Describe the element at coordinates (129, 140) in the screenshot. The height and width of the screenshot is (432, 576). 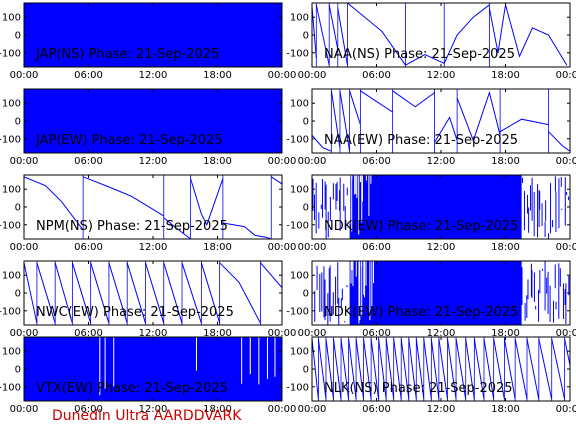
I see `panel-title: JAP(EW) Phase: 21-Sep-2025` at that location.